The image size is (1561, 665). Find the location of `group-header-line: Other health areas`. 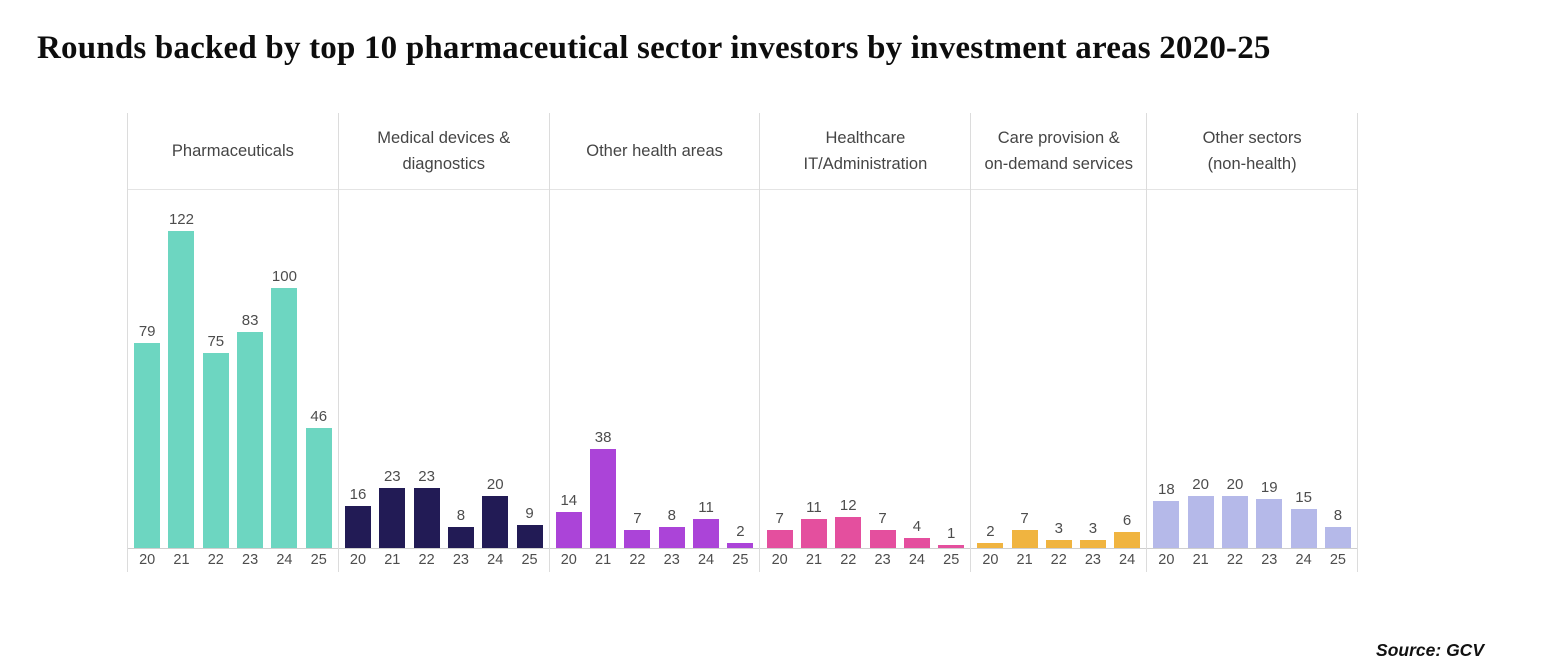

group-header-line: Other health areas is located at coordinates (654, 151).